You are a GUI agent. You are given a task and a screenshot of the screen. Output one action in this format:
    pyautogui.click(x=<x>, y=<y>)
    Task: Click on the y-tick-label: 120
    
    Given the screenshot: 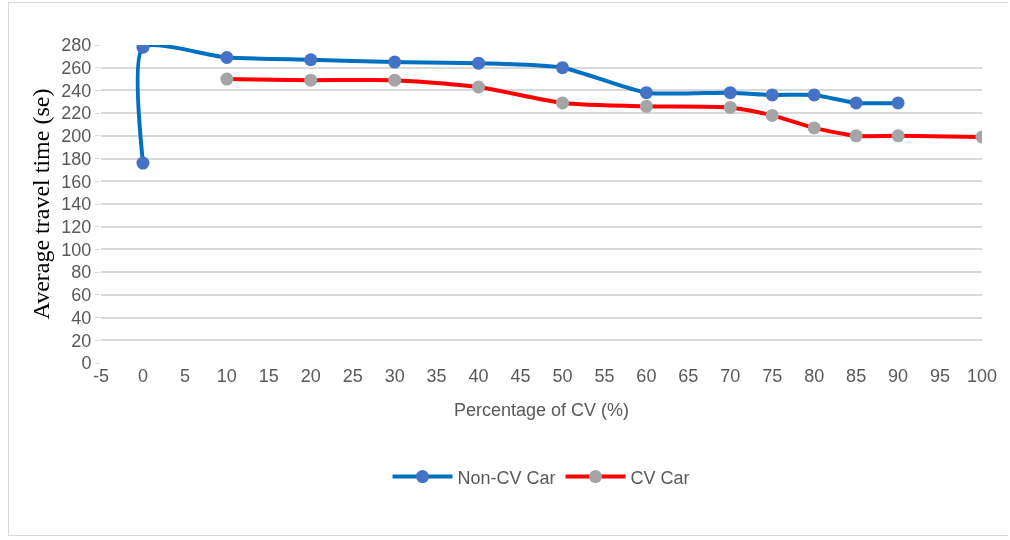 What is the action you would take?
    pyautogui.click(x=76, y=227)
    